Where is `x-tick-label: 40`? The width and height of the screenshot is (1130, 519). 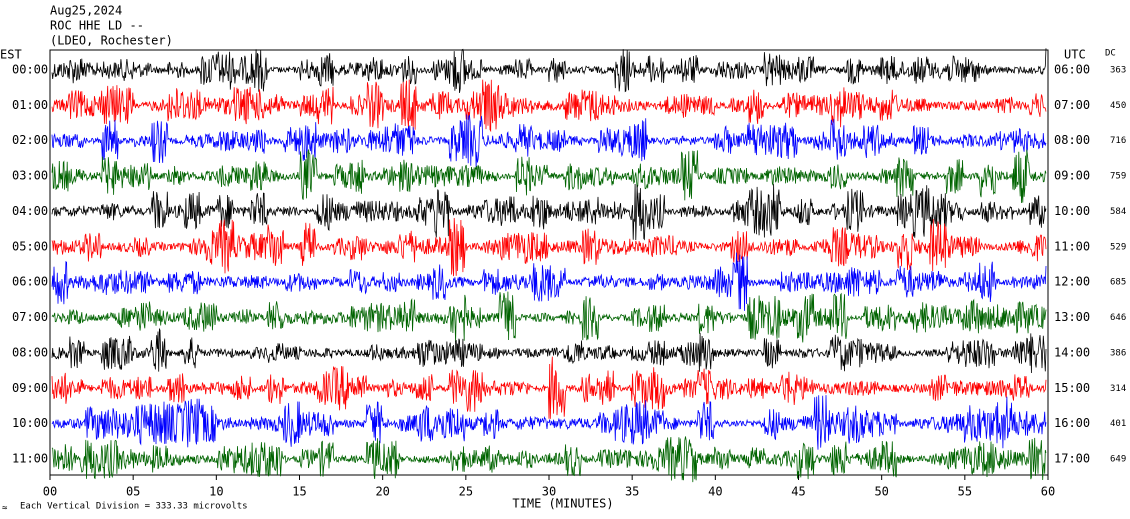
x-tick-label: 40 is located at coordinates (715, 492).